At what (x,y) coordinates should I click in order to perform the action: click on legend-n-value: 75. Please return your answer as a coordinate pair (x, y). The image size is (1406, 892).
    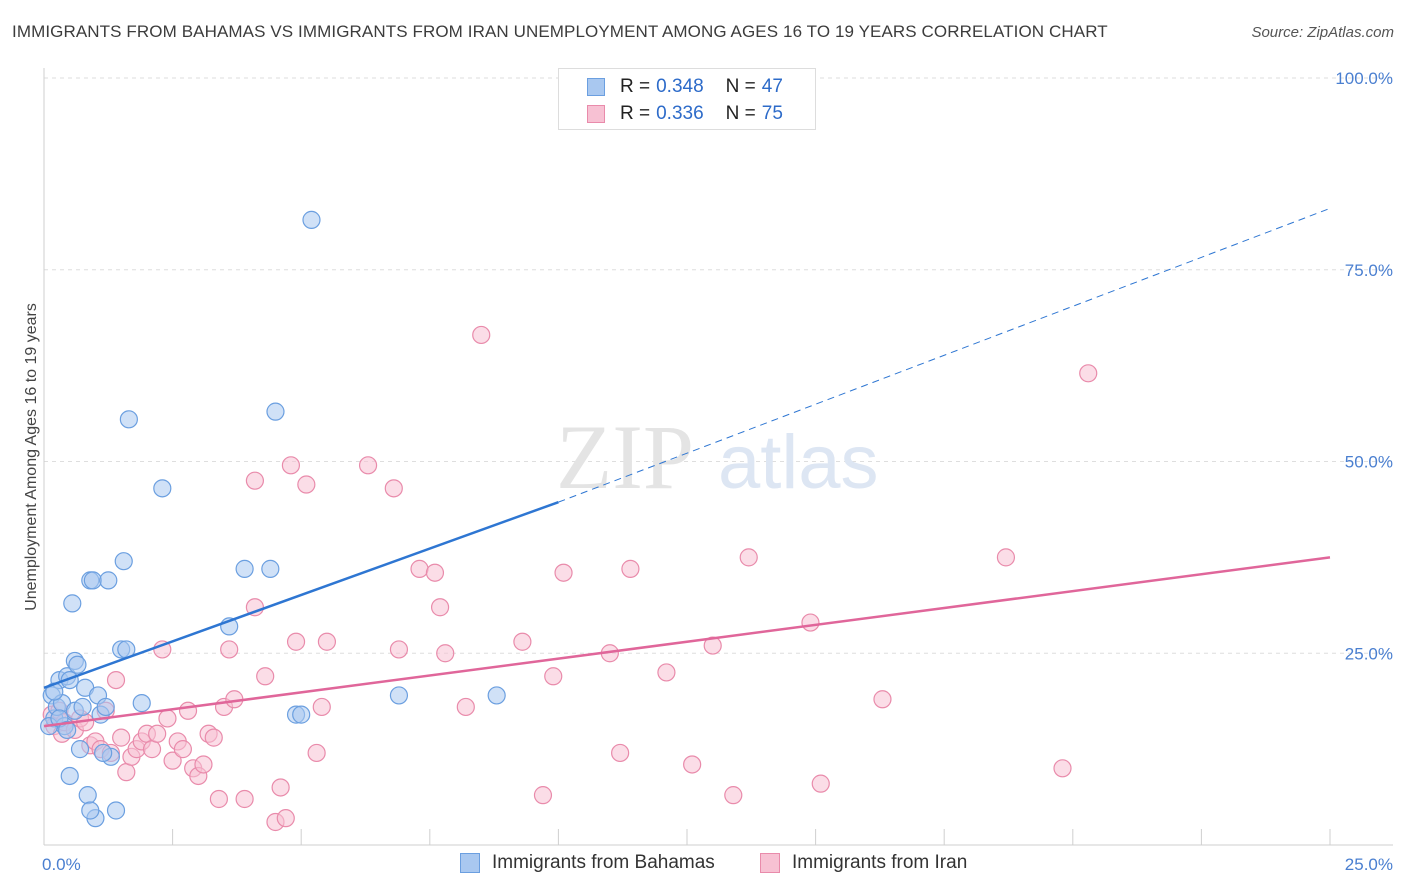
    Looking at the image, I should click on (772, 113).